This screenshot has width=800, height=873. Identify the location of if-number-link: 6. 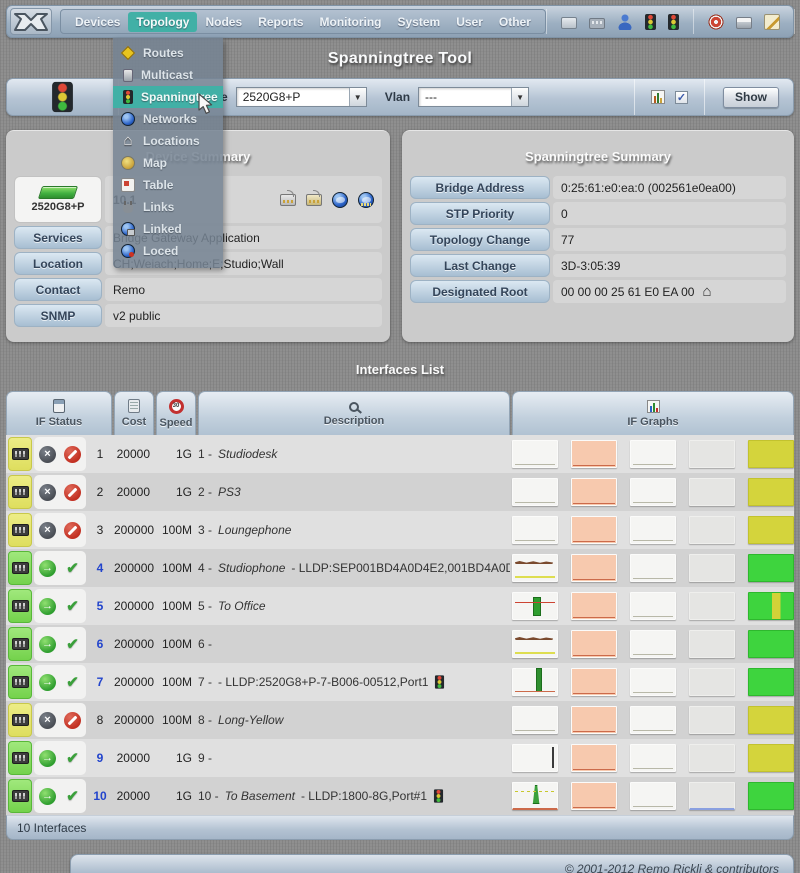
(100, 644).